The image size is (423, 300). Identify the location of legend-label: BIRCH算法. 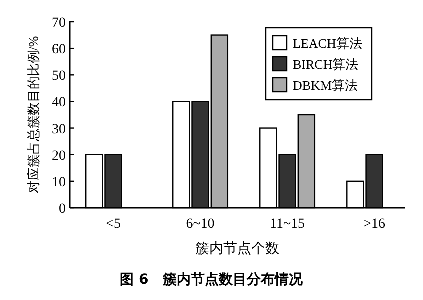
(326, 64).